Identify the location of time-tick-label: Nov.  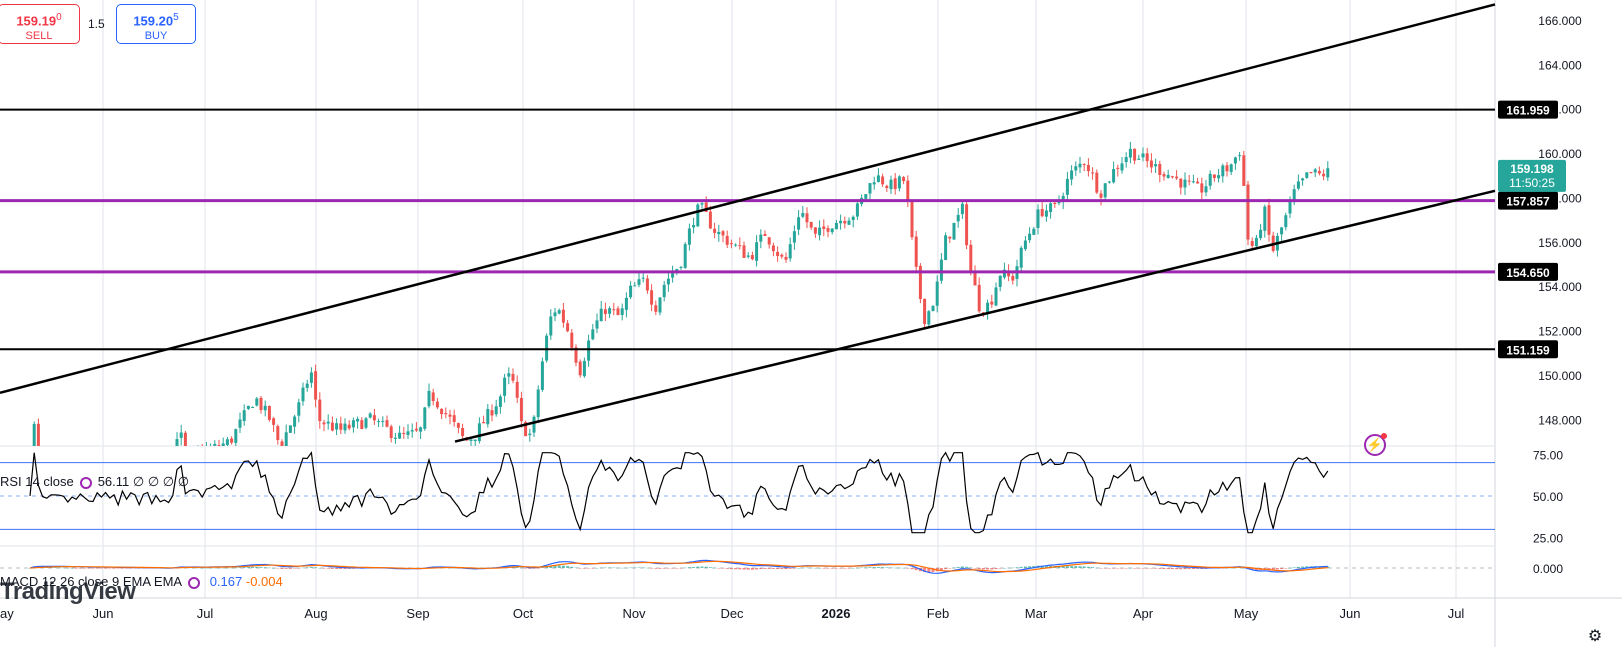
(634, 613).